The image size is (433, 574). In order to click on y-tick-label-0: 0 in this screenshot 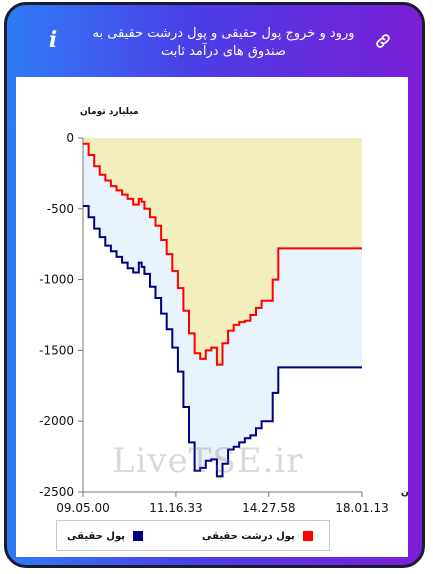, I will do `click(70, 138)`.